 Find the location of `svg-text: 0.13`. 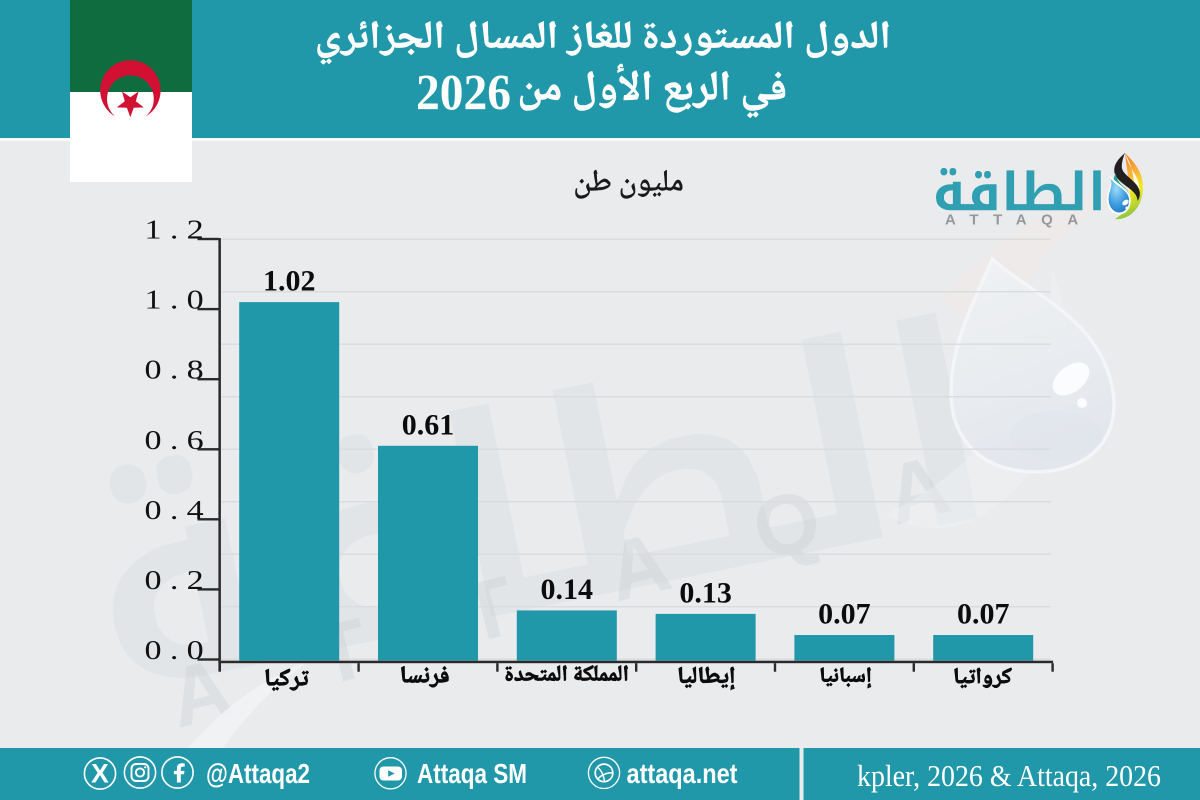

svg-text: 0.13 is located at coordinates (705, 592).